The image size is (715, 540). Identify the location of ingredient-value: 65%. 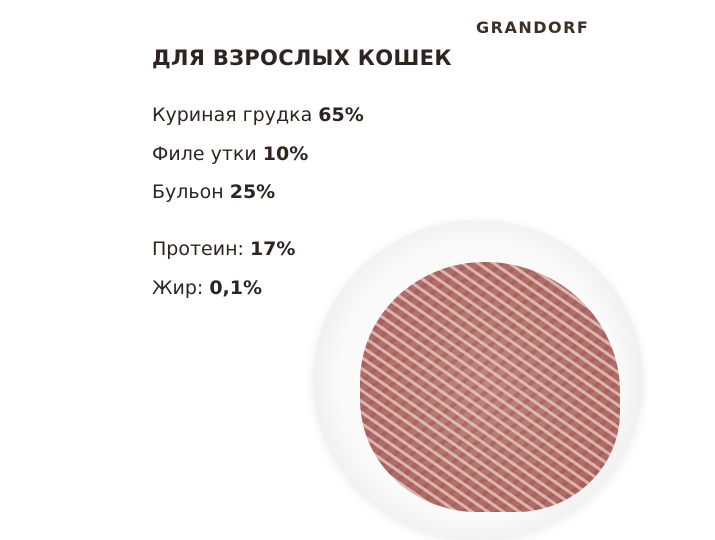
(341, 115).